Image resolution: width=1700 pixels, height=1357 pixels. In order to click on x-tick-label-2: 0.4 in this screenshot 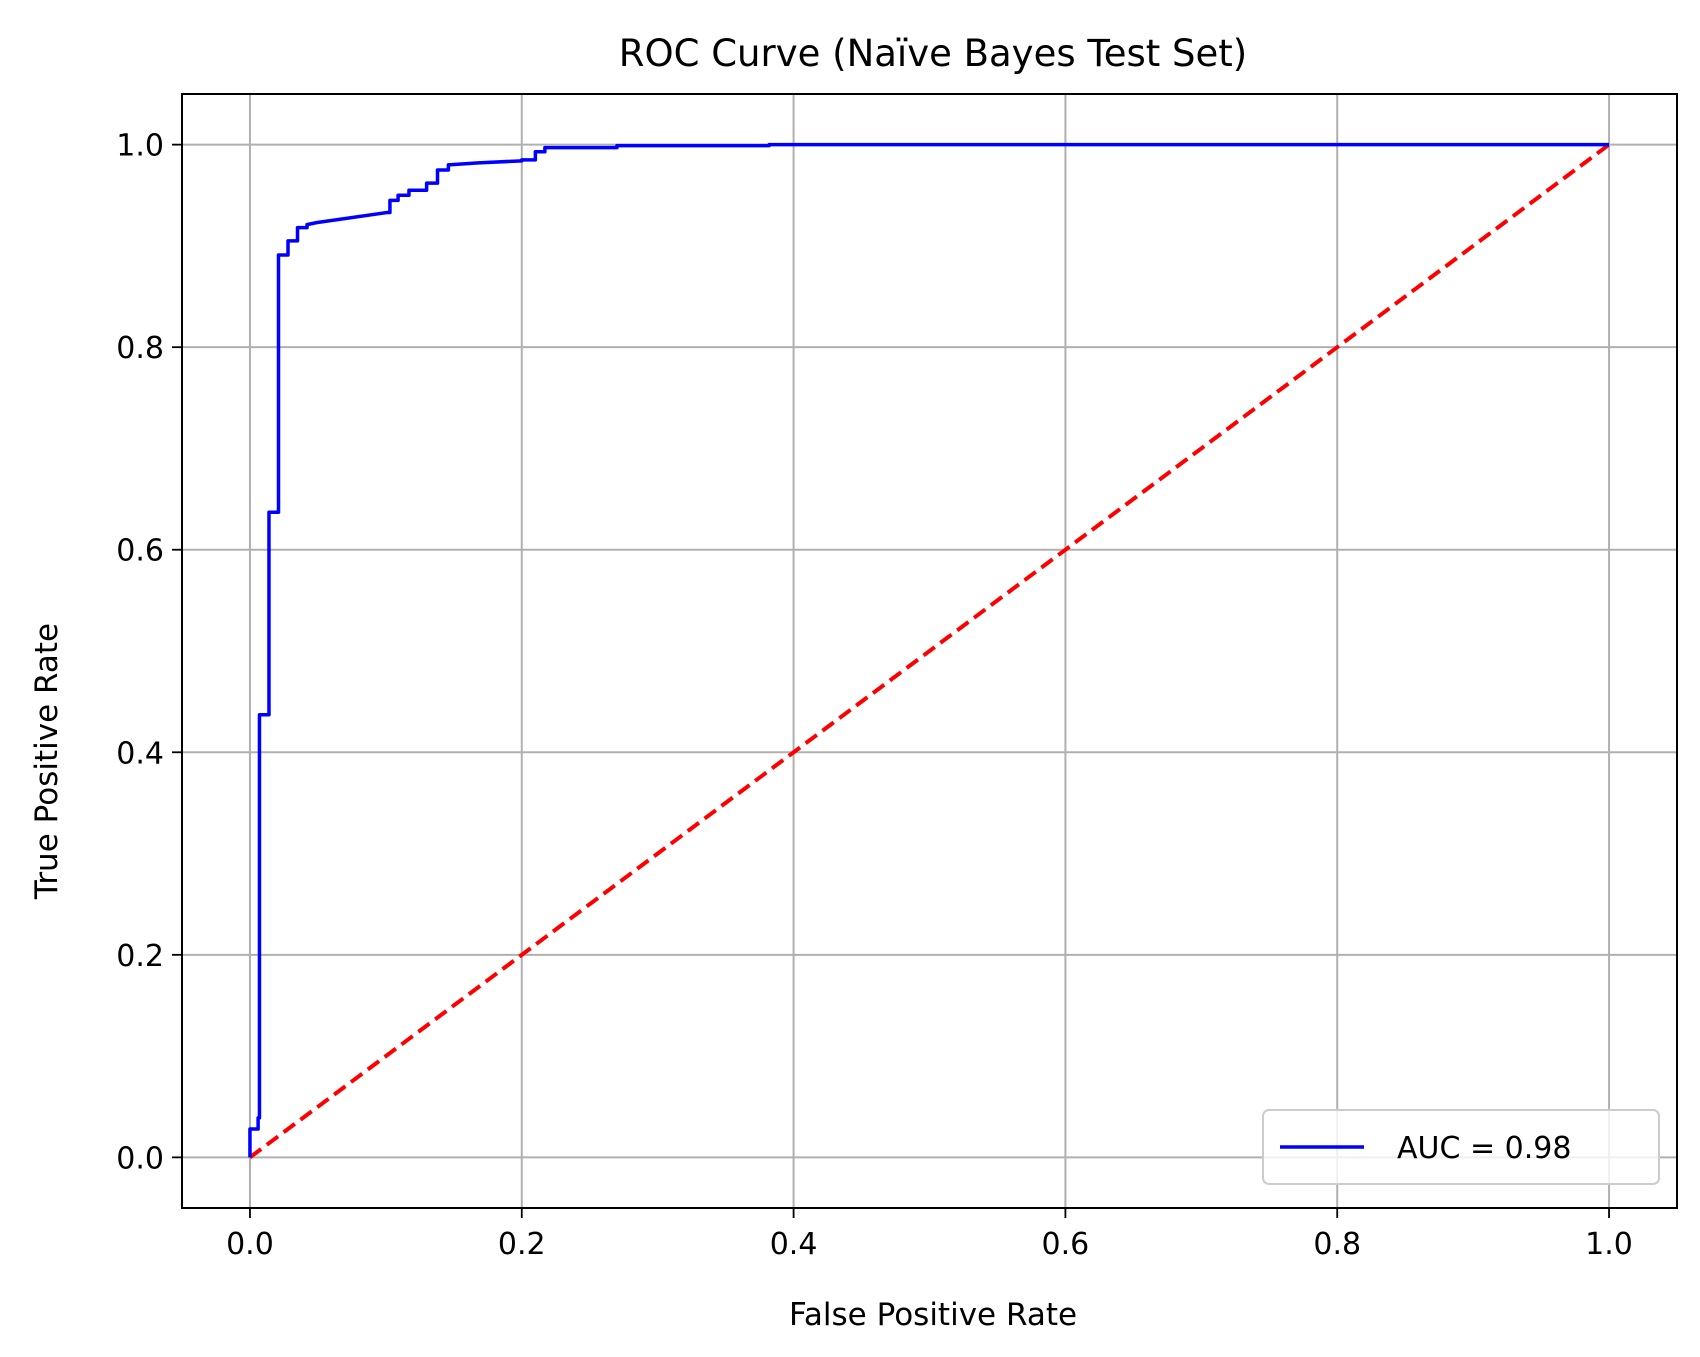, I will do `click(794, 1244)`.